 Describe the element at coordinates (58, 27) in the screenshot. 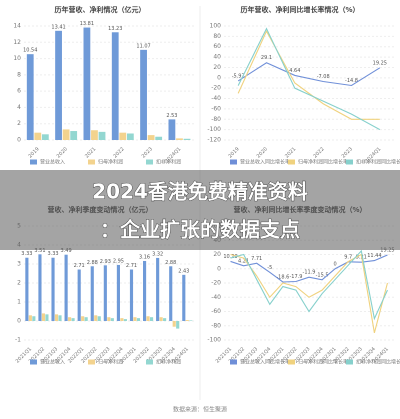

I see `data-label: 13.41` at that location.